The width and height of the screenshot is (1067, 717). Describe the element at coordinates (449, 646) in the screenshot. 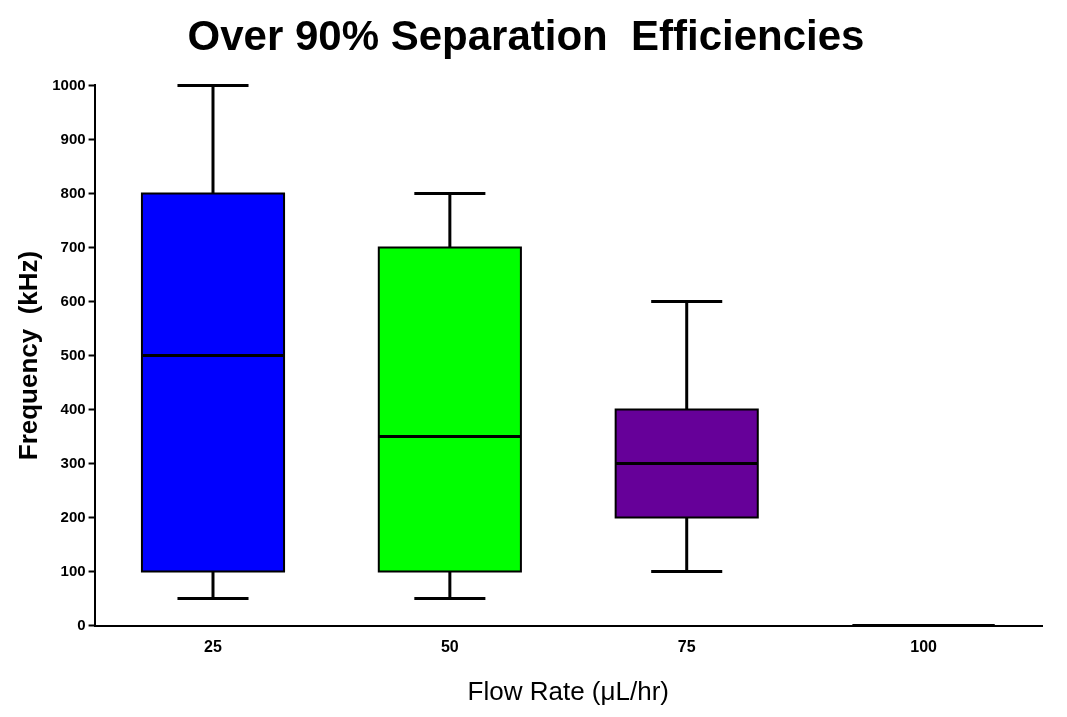

I see `x-tick-label: 50` at that location.